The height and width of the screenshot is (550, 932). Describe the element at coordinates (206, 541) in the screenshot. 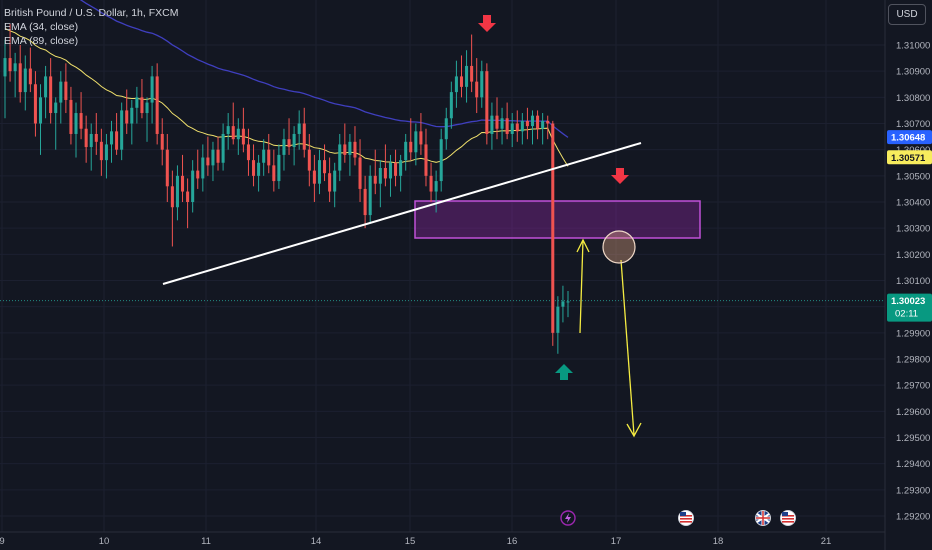

I see `time-tick-label: 11` at that location.